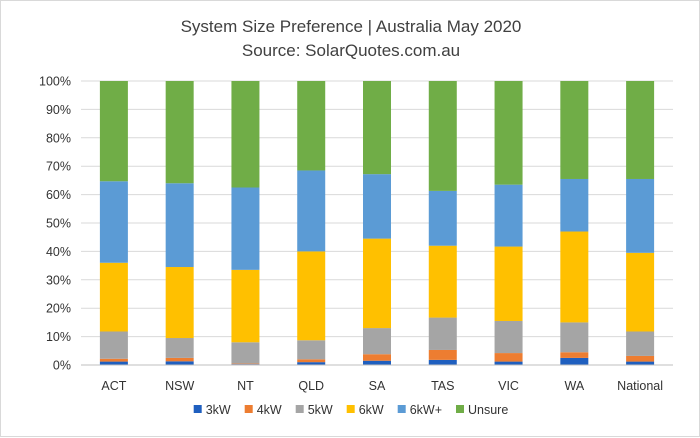 The image size is (700, 438). I want to click on bar-segment-nsw-6kwplus, so click(179, 225).